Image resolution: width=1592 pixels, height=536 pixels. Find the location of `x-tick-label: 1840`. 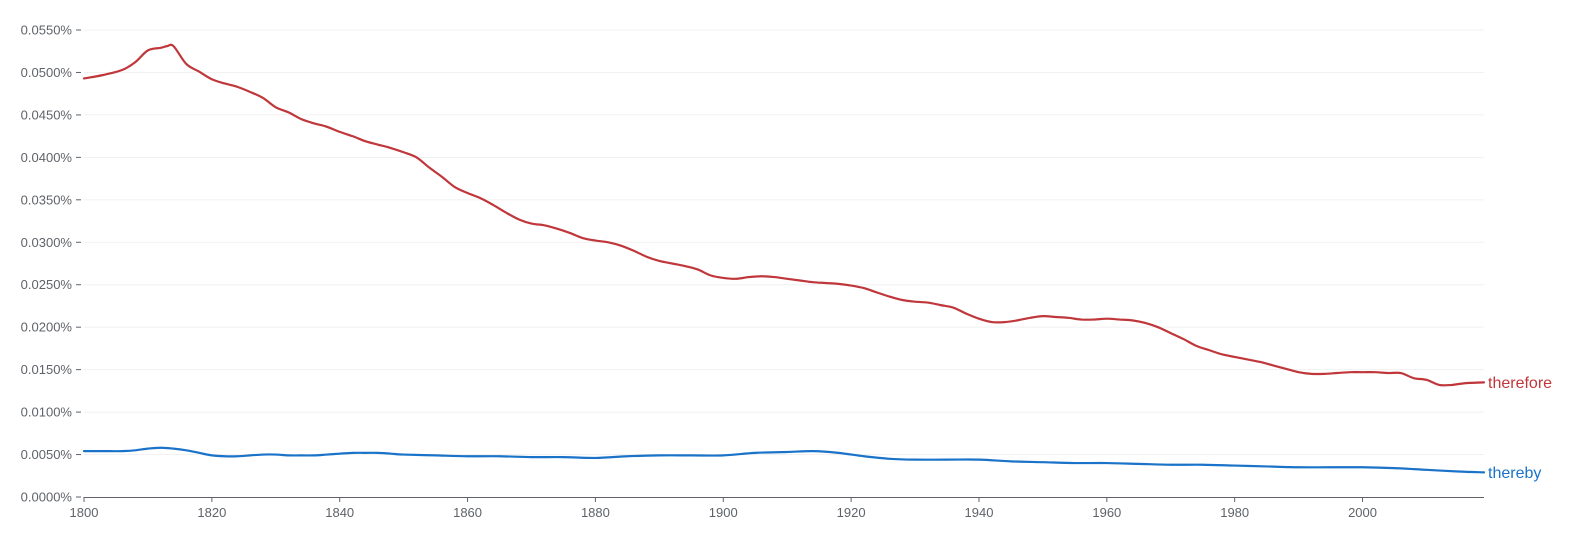

x-tick-label: 1840 is located at coordinates (339, 512).